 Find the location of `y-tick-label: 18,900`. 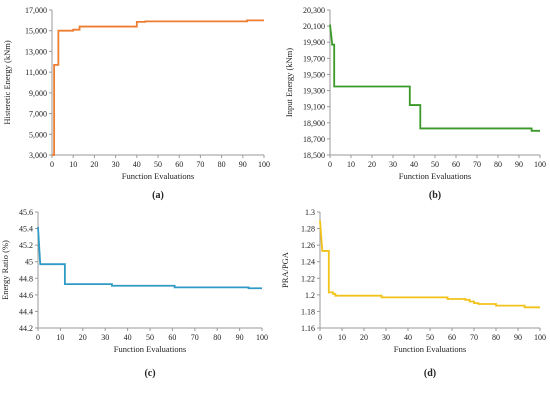

y-tick-label: 18,900 is located at coordinates (314, 123).